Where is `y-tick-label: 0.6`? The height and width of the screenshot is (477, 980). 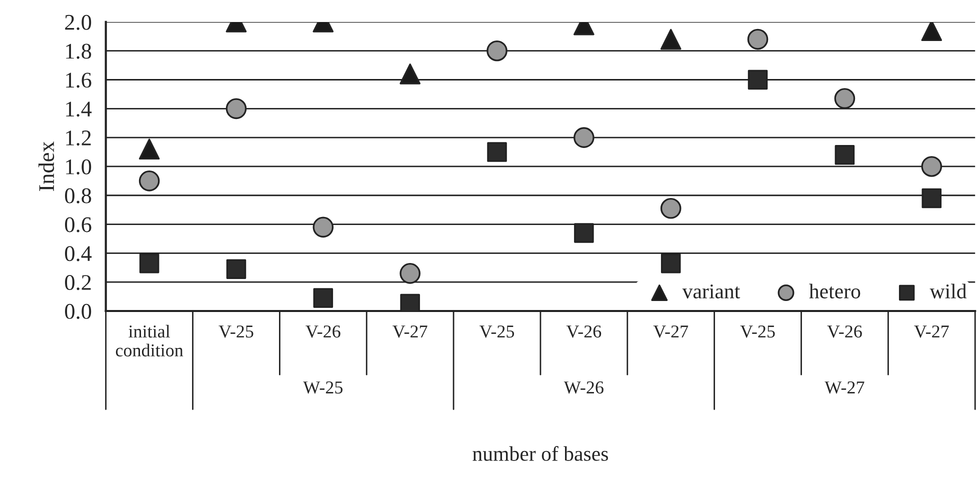 y-tick-label: 0.6 is located at coordinates (78, 224).